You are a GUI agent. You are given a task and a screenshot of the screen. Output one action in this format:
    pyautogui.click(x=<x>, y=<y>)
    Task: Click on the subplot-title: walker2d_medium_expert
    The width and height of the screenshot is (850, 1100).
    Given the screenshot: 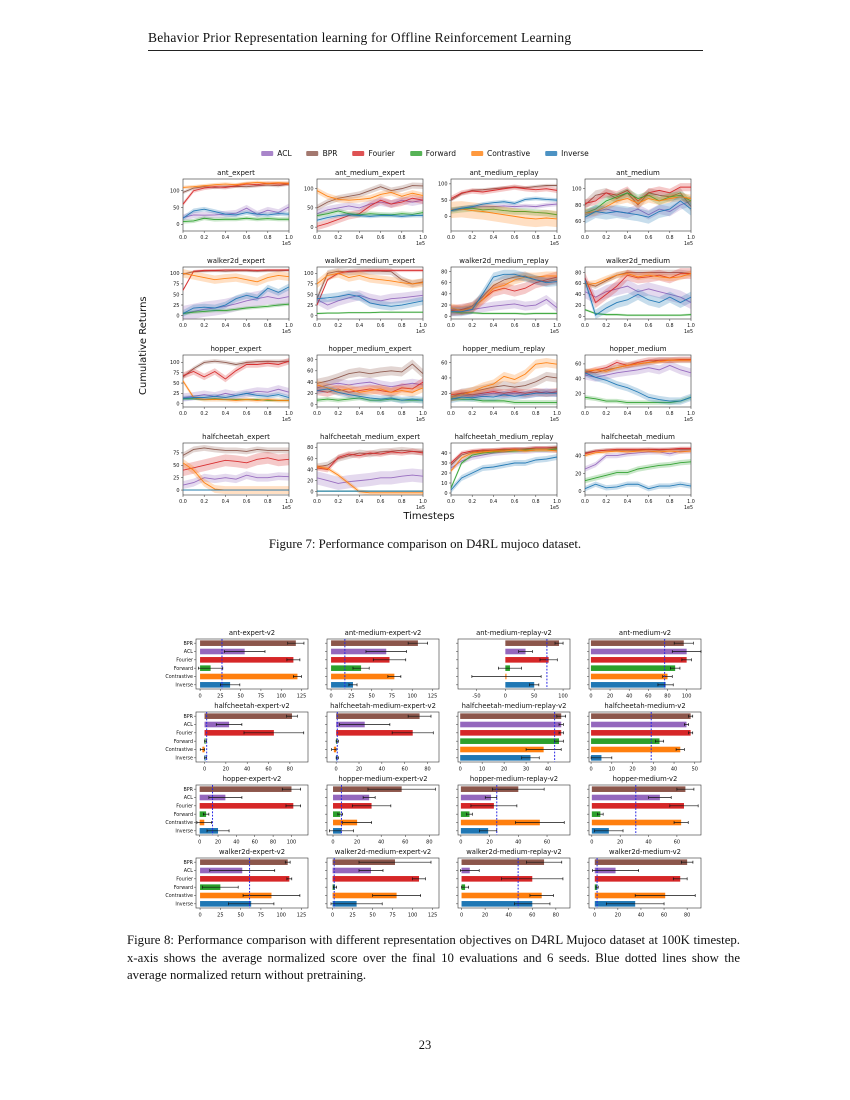 What is the action you would take?
    pyautogui.click(x=370, y=261)
    